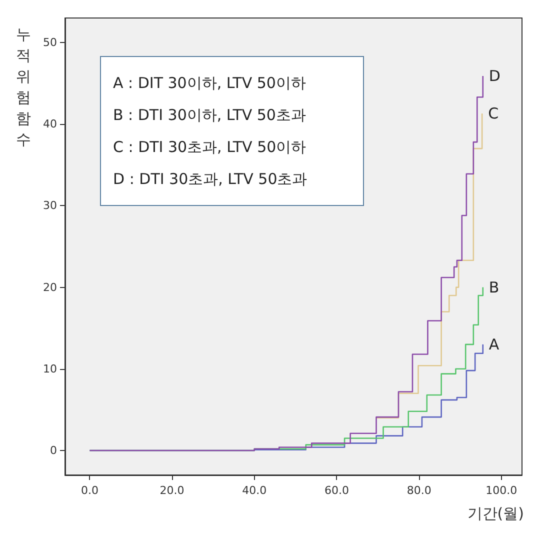 This screenshot has width=542, height=535. What do you see at coordinates (50, 205) in the screenshot?
I see `y-tick-label: 30` at bounding box center [50, 205].